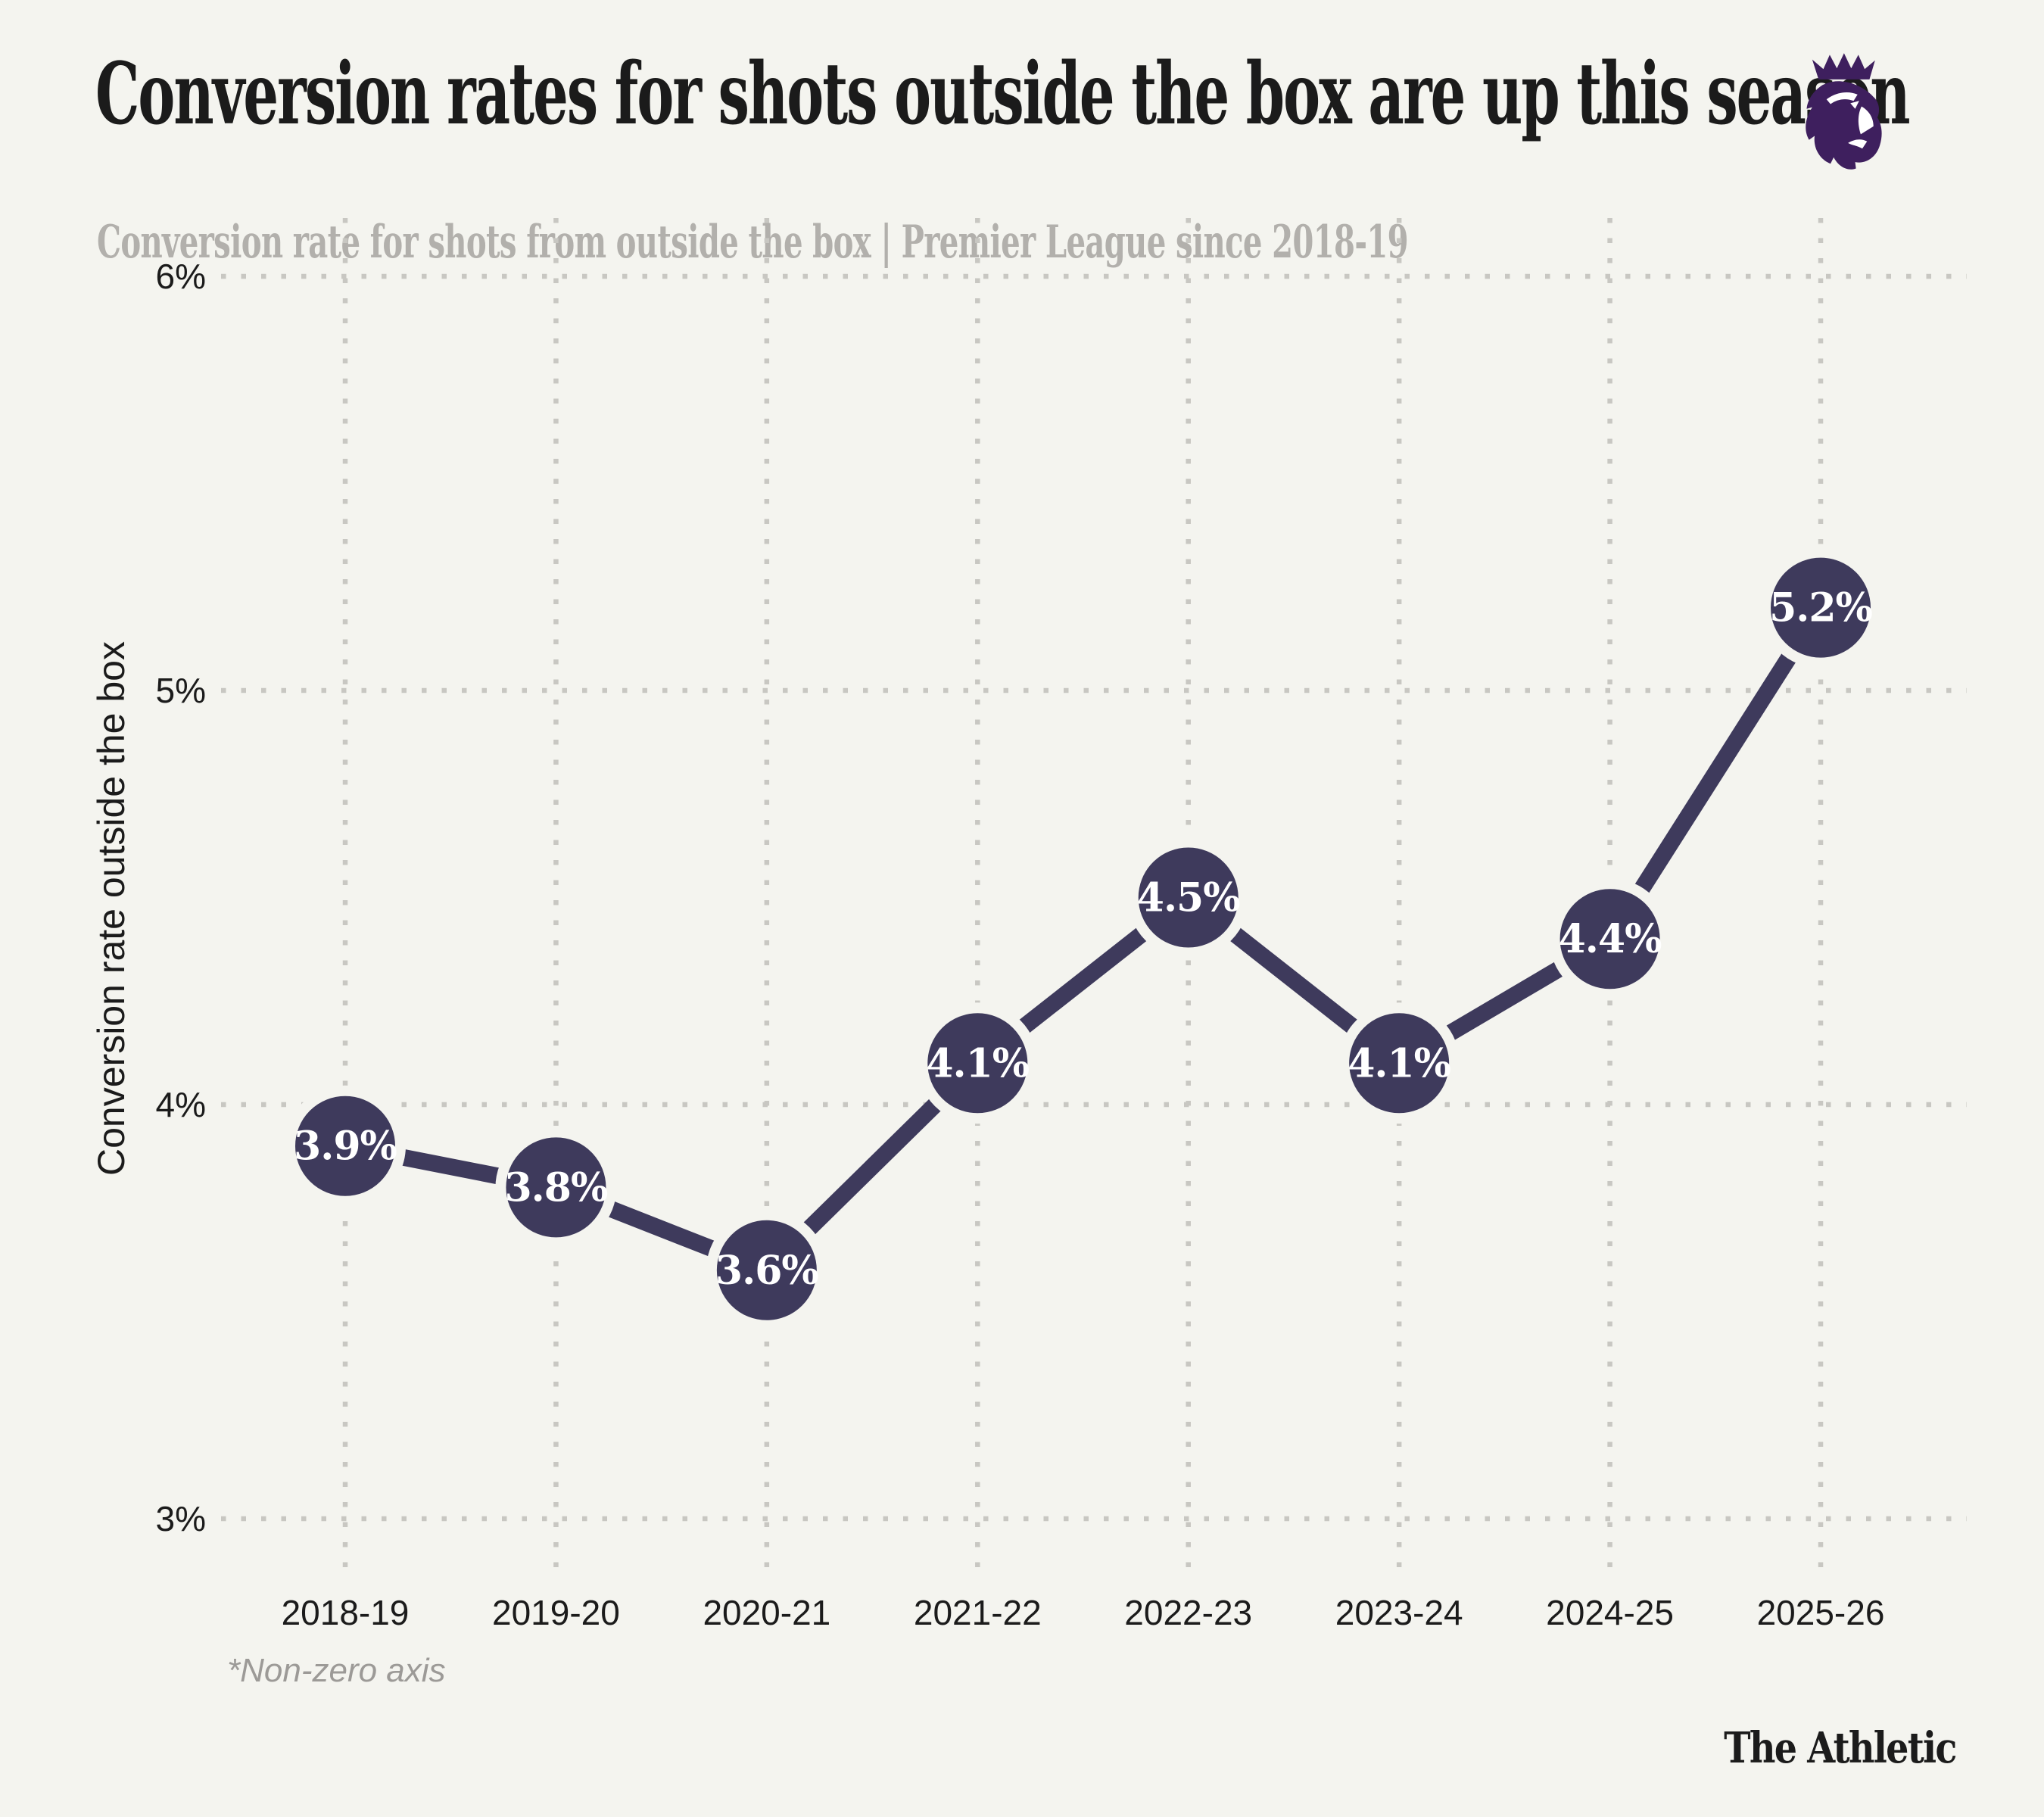 Image resolution: width=2044 pixels, height=1817 pixels. I want to click on non-zero-axis-footnote: *Non-zero axis, so click(336, 1670).